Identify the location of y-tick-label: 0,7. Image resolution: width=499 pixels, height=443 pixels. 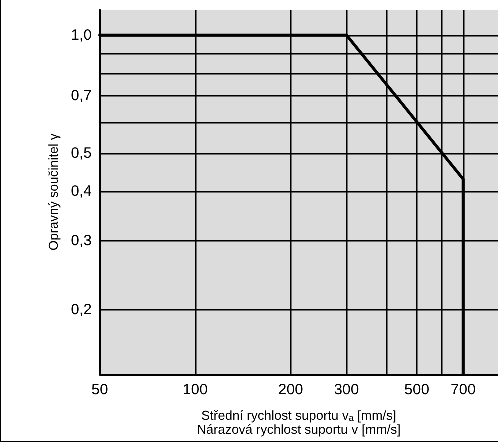
(81, 96).